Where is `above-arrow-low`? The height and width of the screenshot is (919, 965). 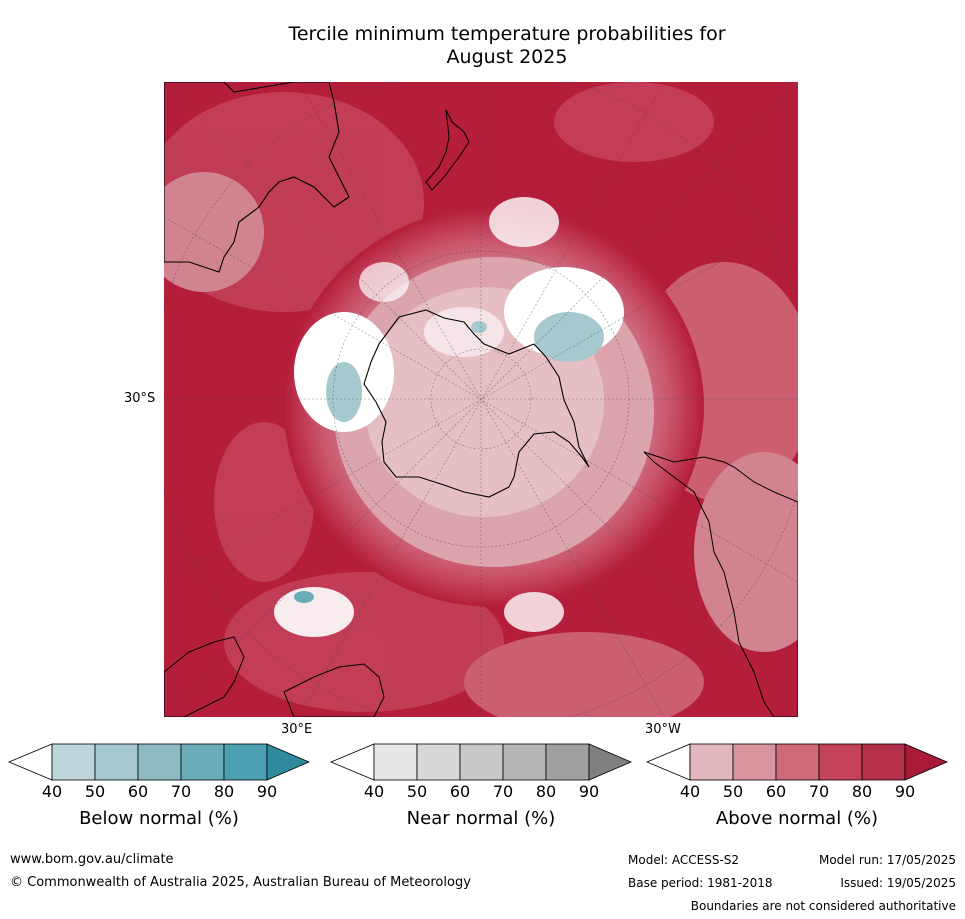 above-arrow-low is located at coordinates (668, 762).